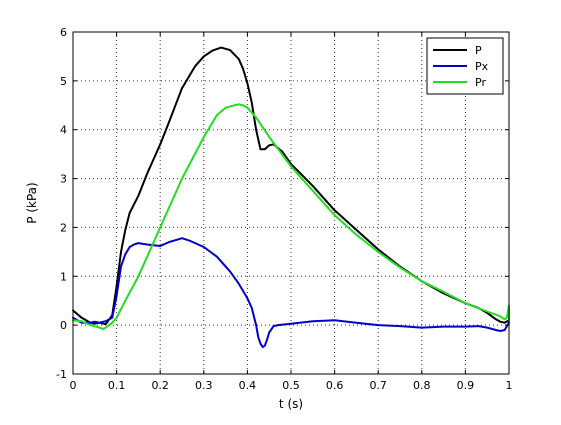 This screenshot has height=425, width=561. Describe the element at coordinates (61, 374) in the screenshot. I see `y-tick-label: -1` at that location.